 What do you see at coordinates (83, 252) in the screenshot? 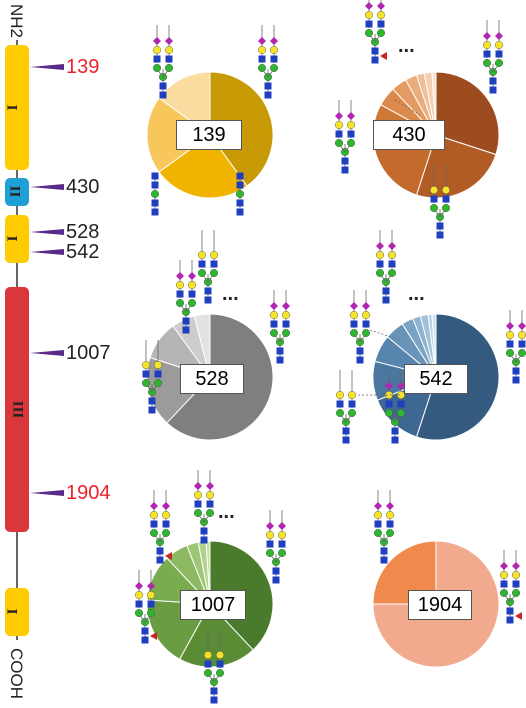
I see `site-label-542: 542` at bounding box center [83, 252].